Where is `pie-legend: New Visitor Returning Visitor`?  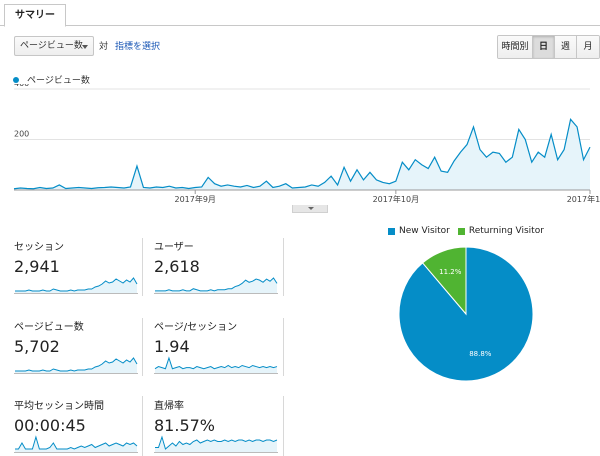 pie-legend: New Visitor Returning Visitor is located at coordinates (470, 231).